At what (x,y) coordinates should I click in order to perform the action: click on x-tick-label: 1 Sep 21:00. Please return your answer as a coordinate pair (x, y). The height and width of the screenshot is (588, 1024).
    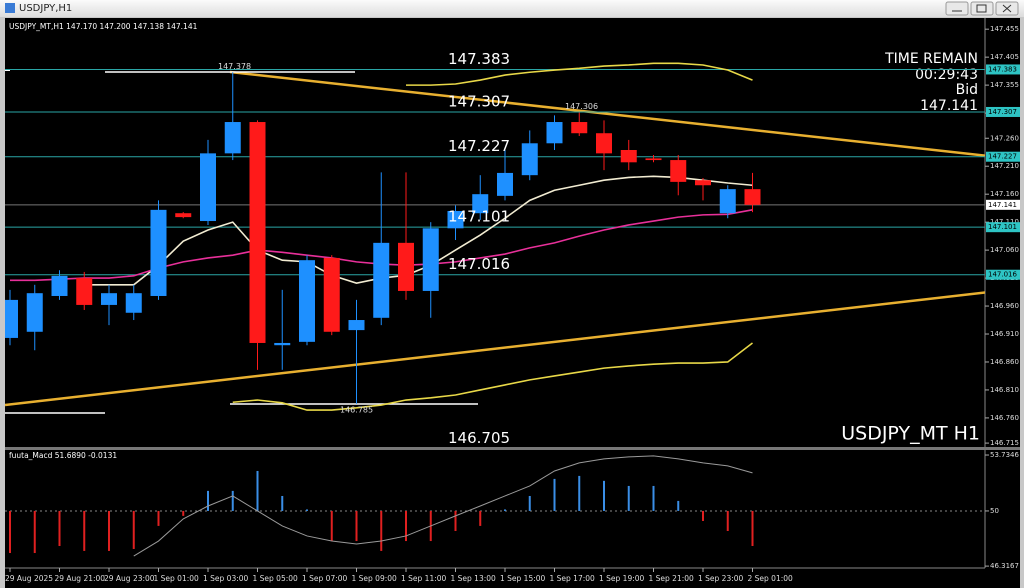
    Looking at the image, I should click on (672, 578).